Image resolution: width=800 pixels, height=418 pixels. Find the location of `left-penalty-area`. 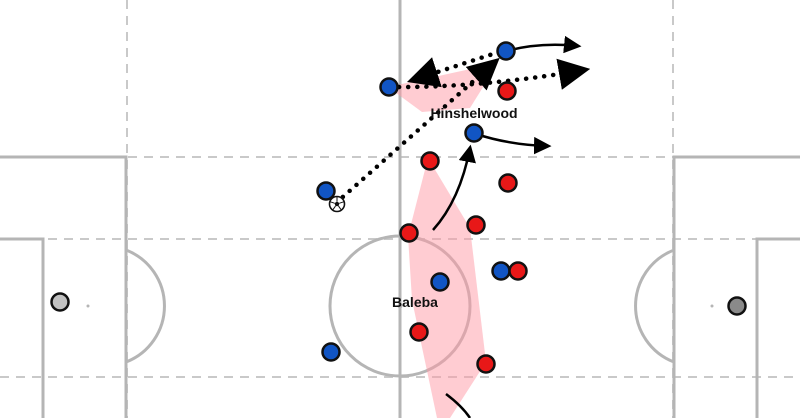

left-penalty-area is located at coordinates (63, 287).